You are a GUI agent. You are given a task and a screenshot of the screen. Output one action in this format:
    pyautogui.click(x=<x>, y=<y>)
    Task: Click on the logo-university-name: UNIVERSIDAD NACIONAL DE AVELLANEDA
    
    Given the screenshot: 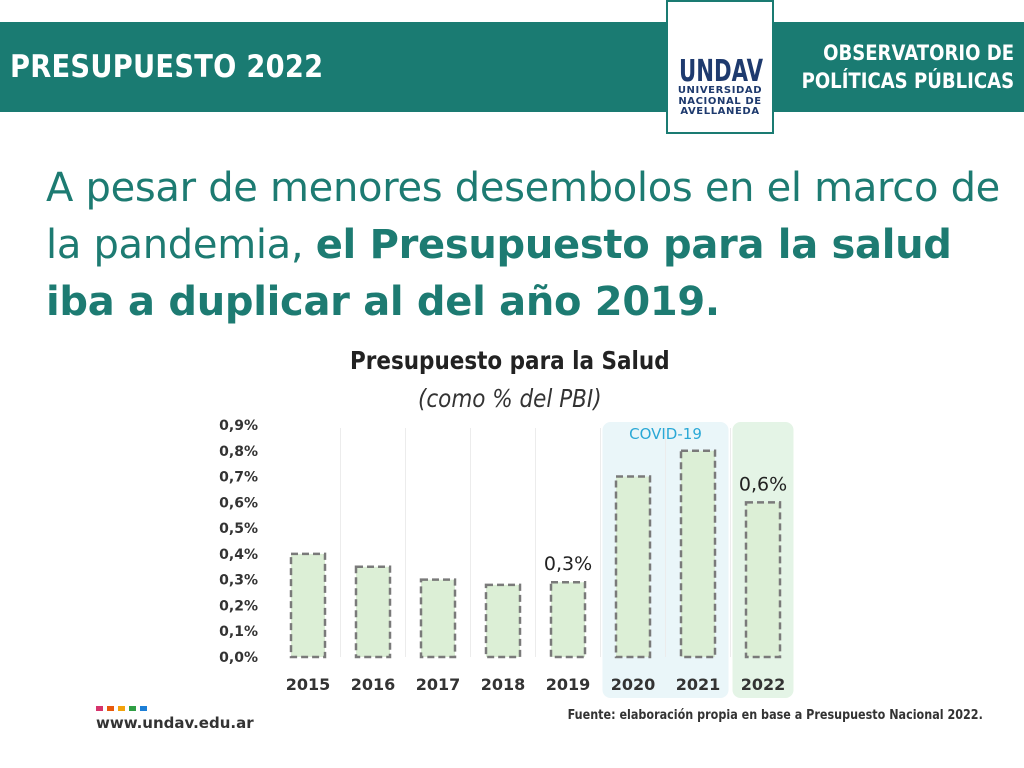 What is the action you would take?
    pyautogui.click(x=720, y=101)
    